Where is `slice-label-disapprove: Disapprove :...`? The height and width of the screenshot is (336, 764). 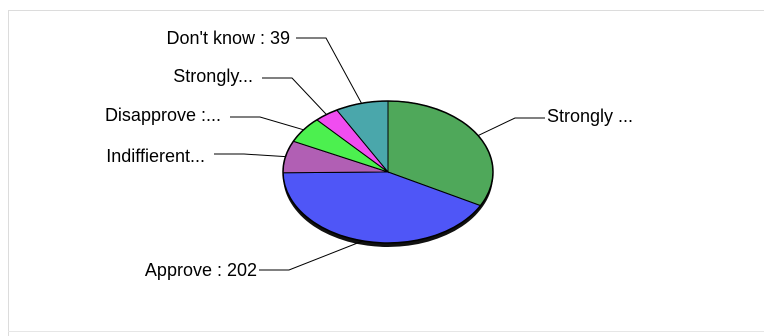 slice-label-disapprove: Disapprove :... is located at coordinates (163, 115).